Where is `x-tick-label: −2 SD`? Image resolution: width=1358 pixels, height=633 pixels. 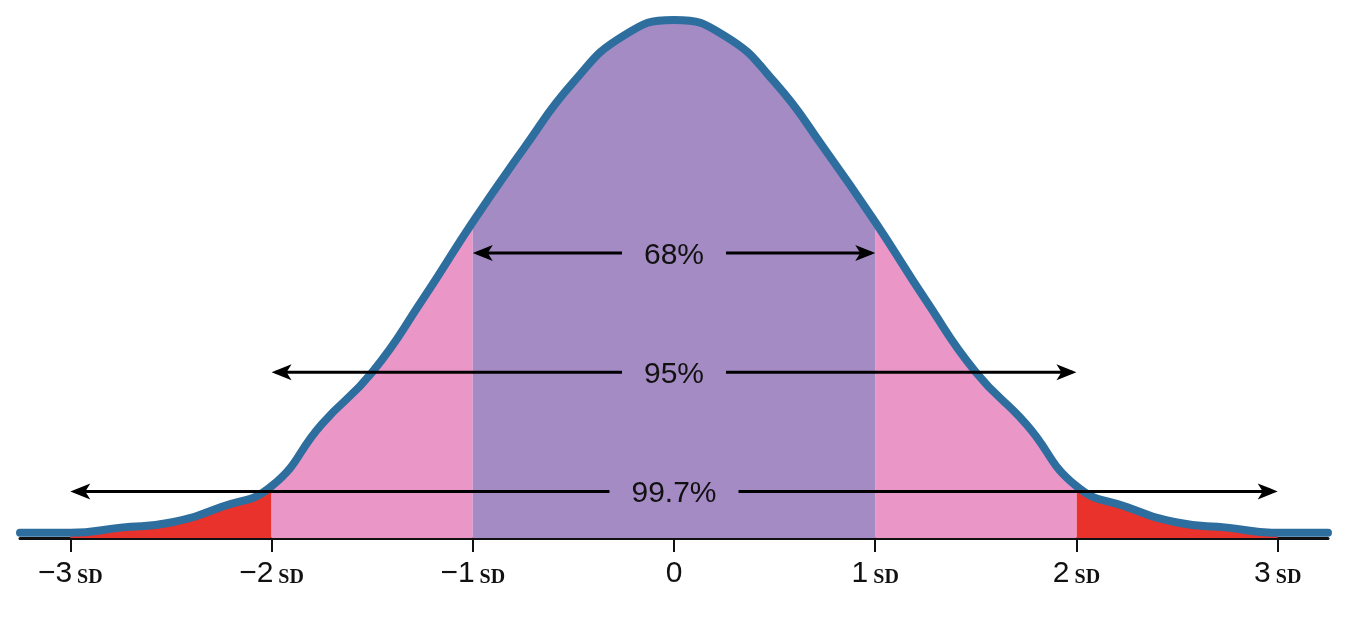
x-tick-label: −2 SD is located at coordinates (271, 571).